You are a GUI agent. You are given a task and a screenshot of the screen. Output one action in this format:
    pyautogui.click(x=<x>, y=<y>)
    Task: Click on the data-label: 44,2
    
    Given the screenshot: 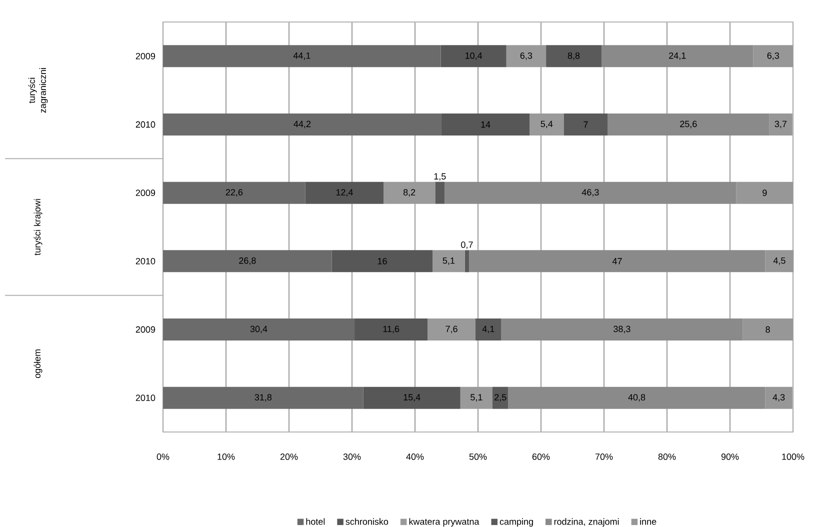 What is the action you would take?
    pyautogui.click(x=302, y=124)
    